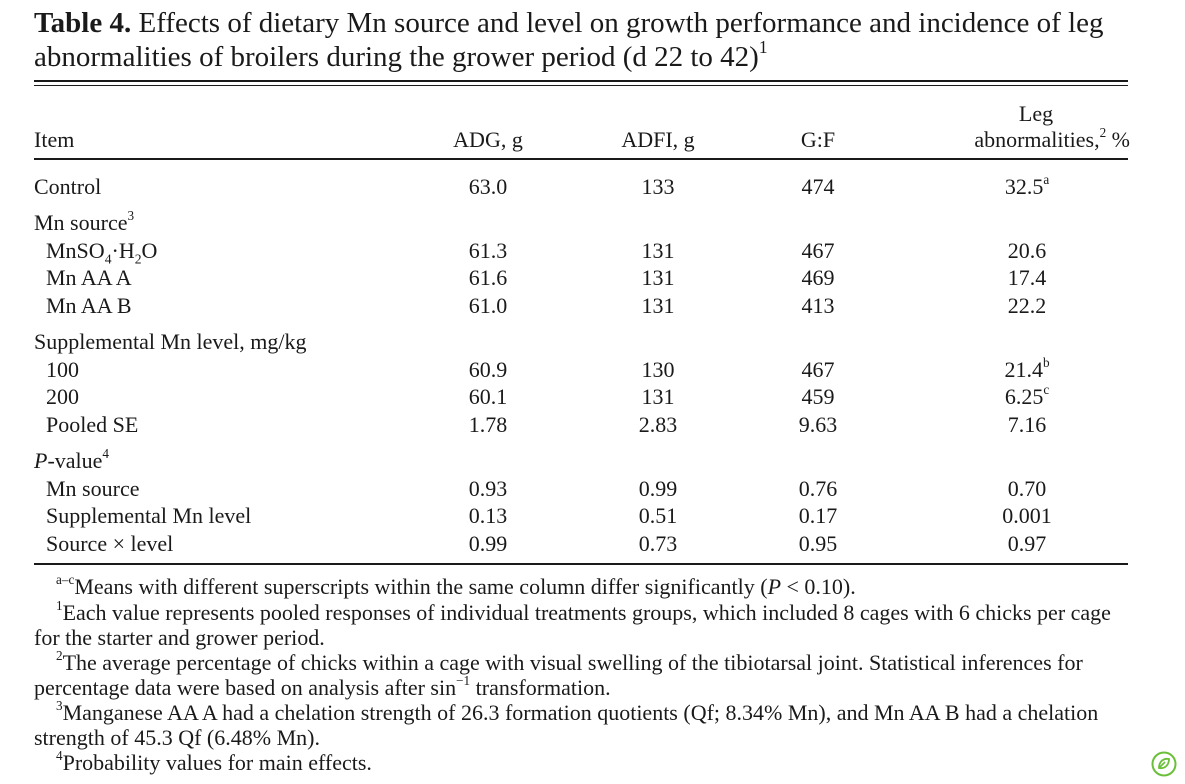 This screenshot has width=1185, height=784. What do you see at coordinates (818, 488) in the screenshot?
I see `row-p-source-gf: 0.76` at bounding box center [818, 488].